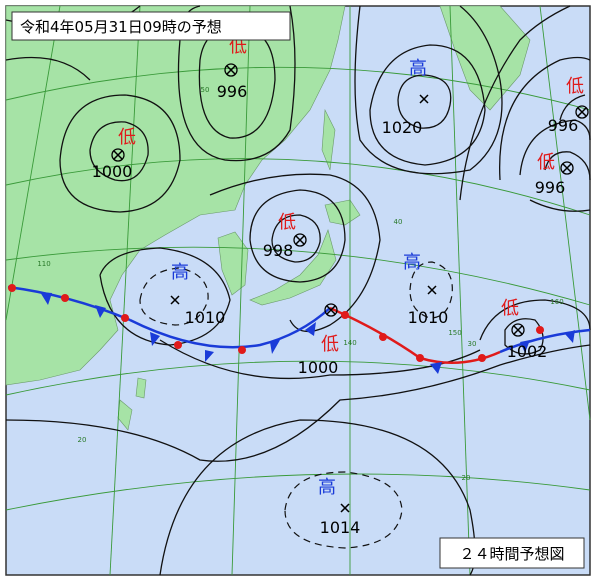 This screenshot has width=600, height=581. Describe the element at coordinates (398, 222) in the screenshot. I see `graticule-label: 40` at that location.